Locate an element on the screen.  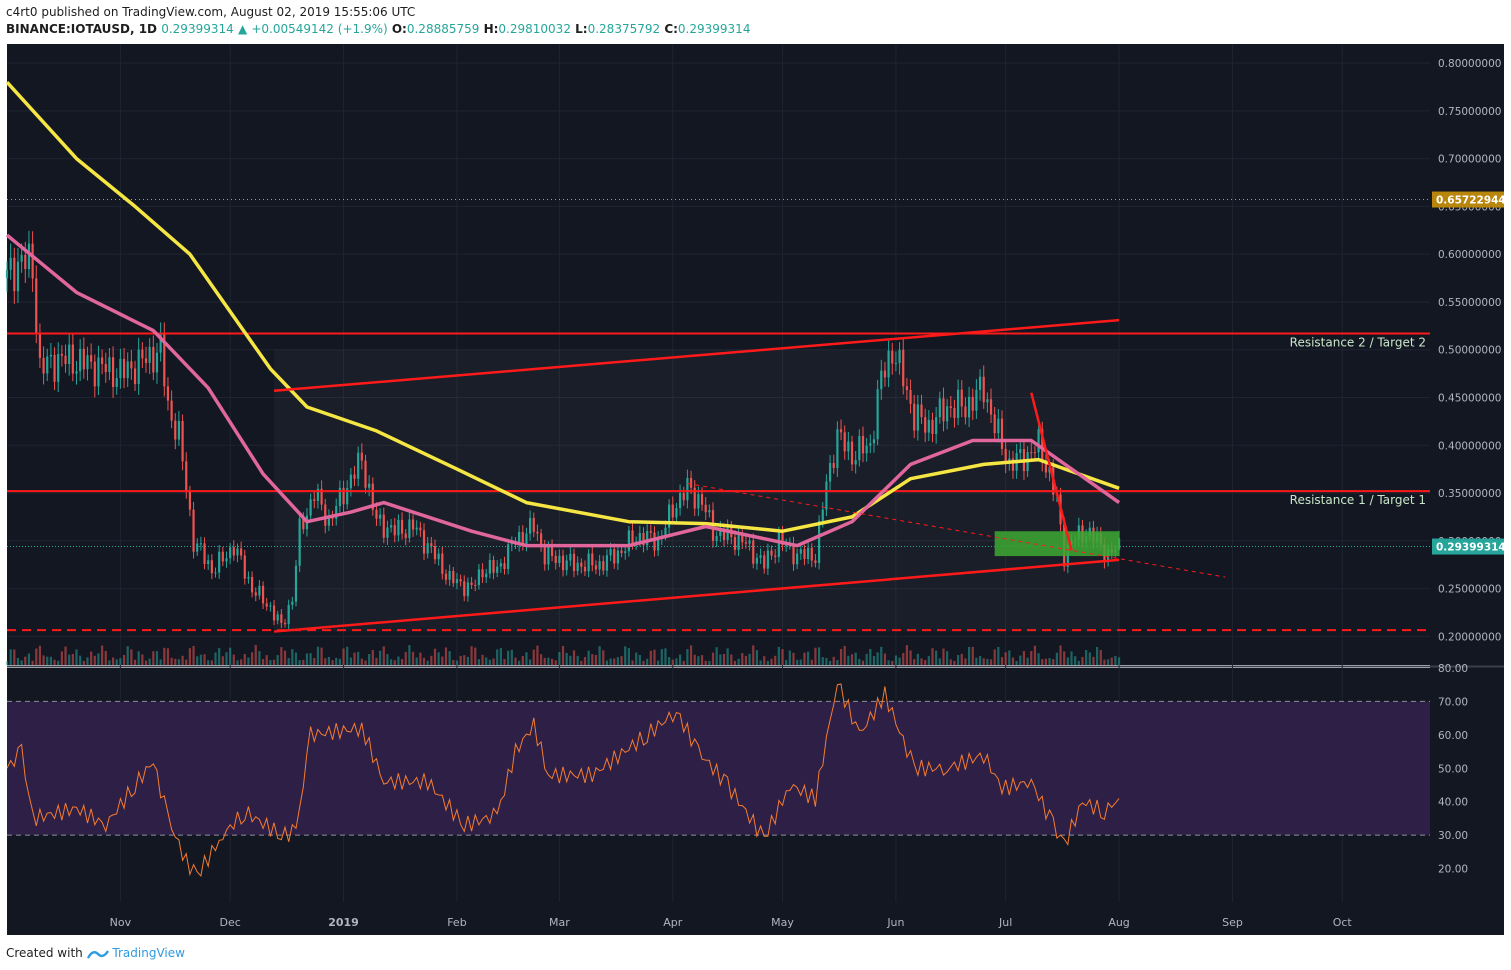
price-axis-label: 0.35000000 is located at coordinates (1469, 494).